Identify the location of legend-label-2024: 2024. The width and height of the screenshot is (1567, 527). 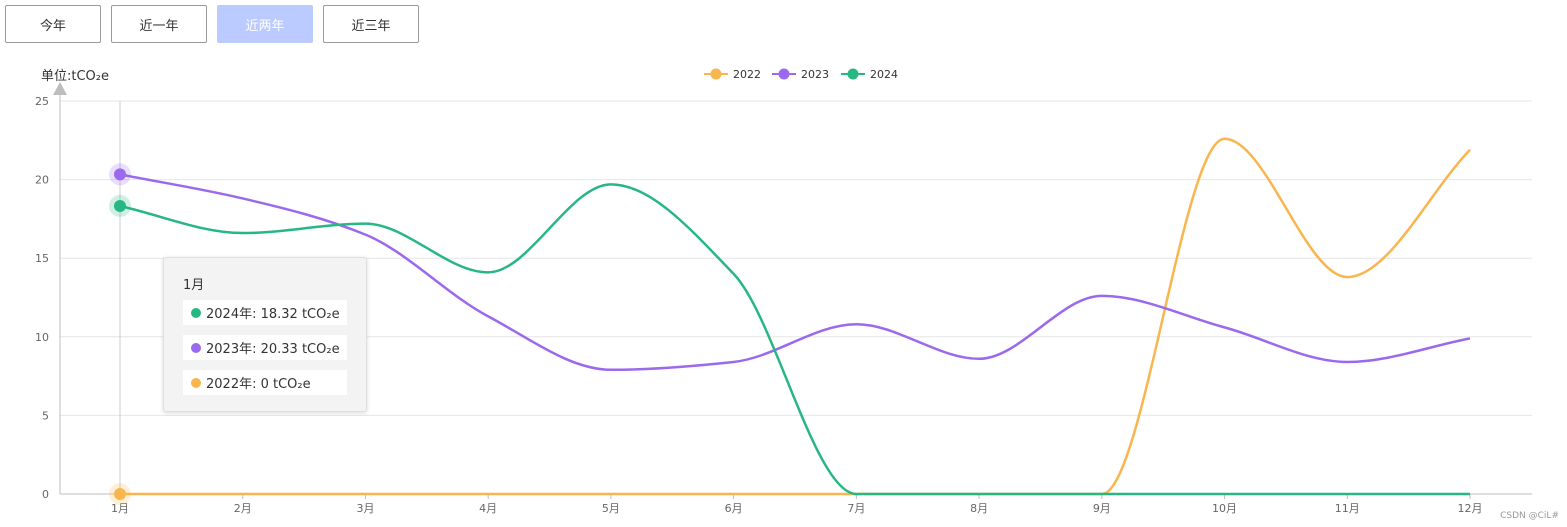
(884, 74).